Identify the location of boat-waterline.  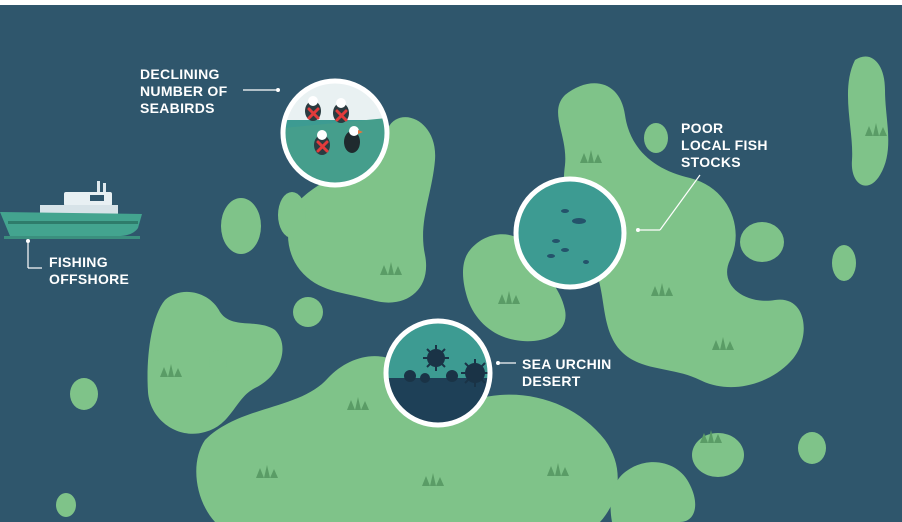
(72, 237).